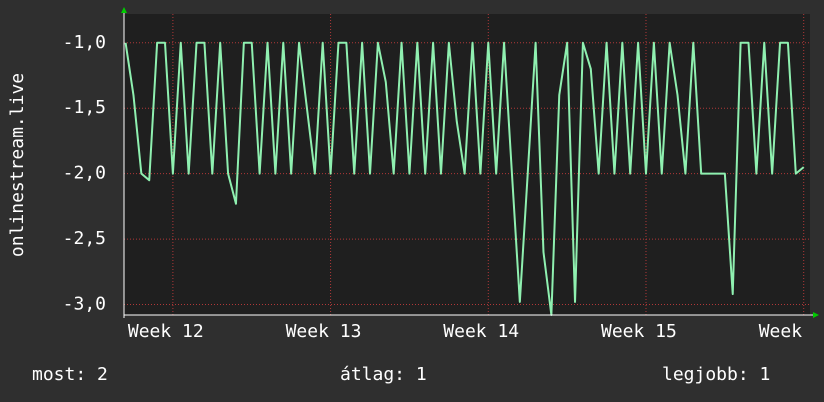 This screenshot has width=824, height=402. I want to click on y-tick-label: -3,0, so click(84, 304).